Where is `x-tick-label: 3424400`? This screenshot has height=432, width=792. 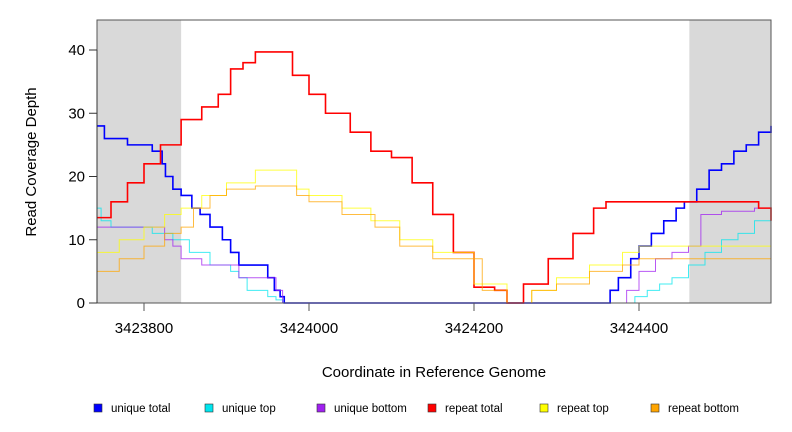
x-tick-label: 3424400 is located at coordinates (639, 328).